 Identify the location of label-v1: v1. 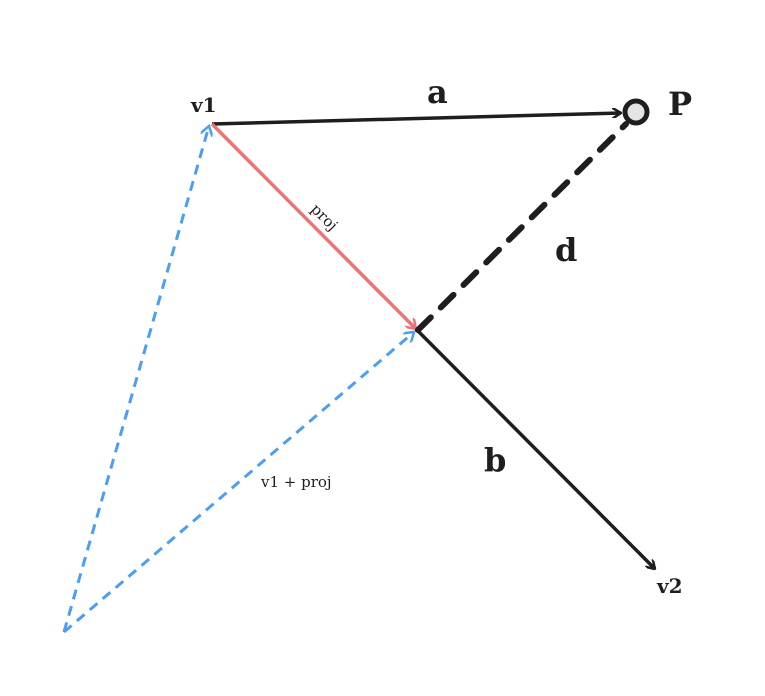
(203, 105).